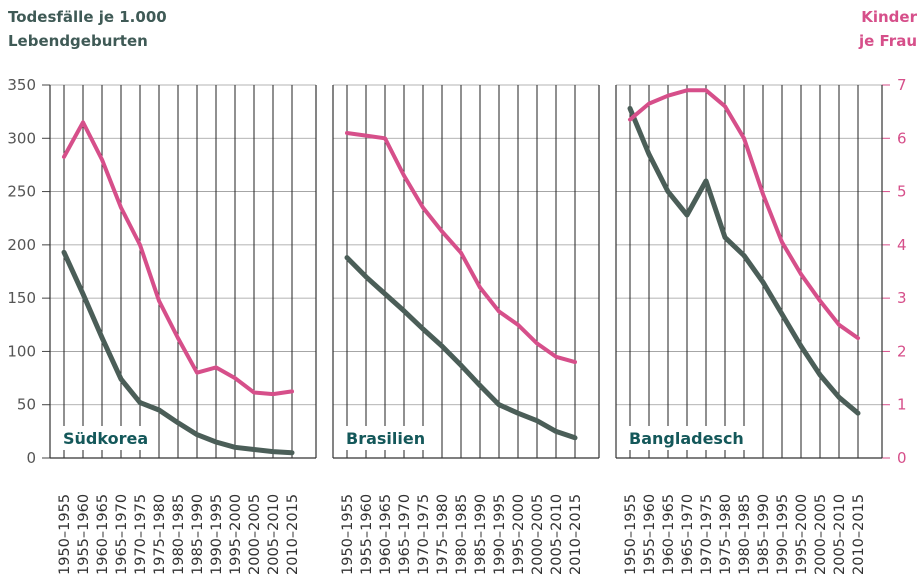  What do you see at coordinates (31, 458) in the screenshot?
I see `left-tick-label: 0` at bounding box center [31, 458].